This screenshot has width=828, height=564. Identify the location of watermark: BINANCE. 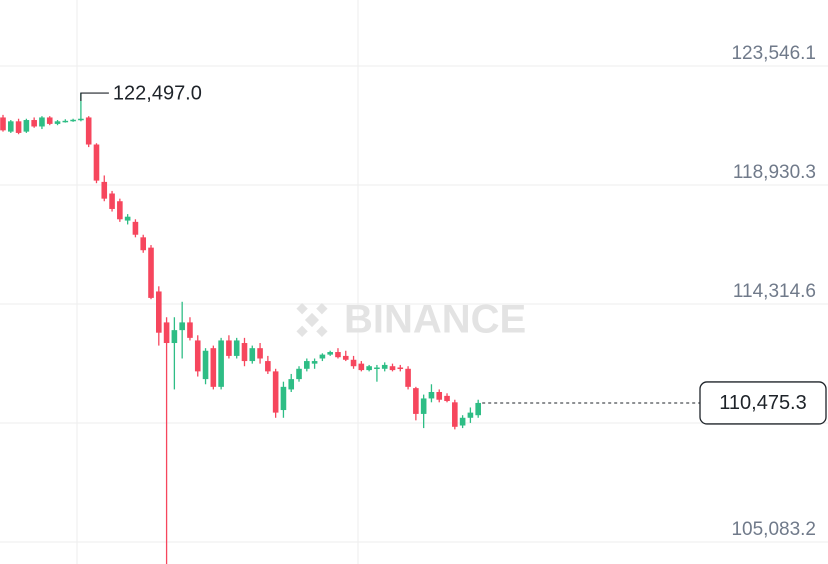
(411, 320).